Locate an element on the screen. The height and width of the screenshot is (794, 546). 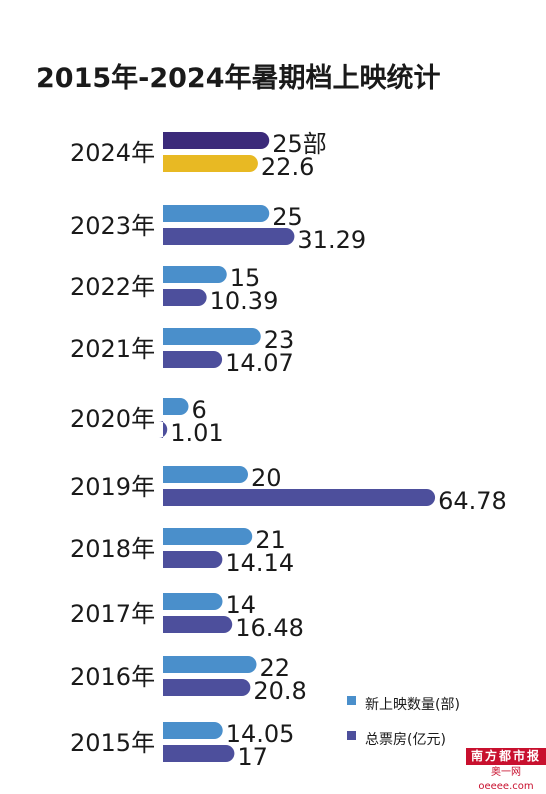
legend-swatch-box-office is located at coordinates (351, 735).